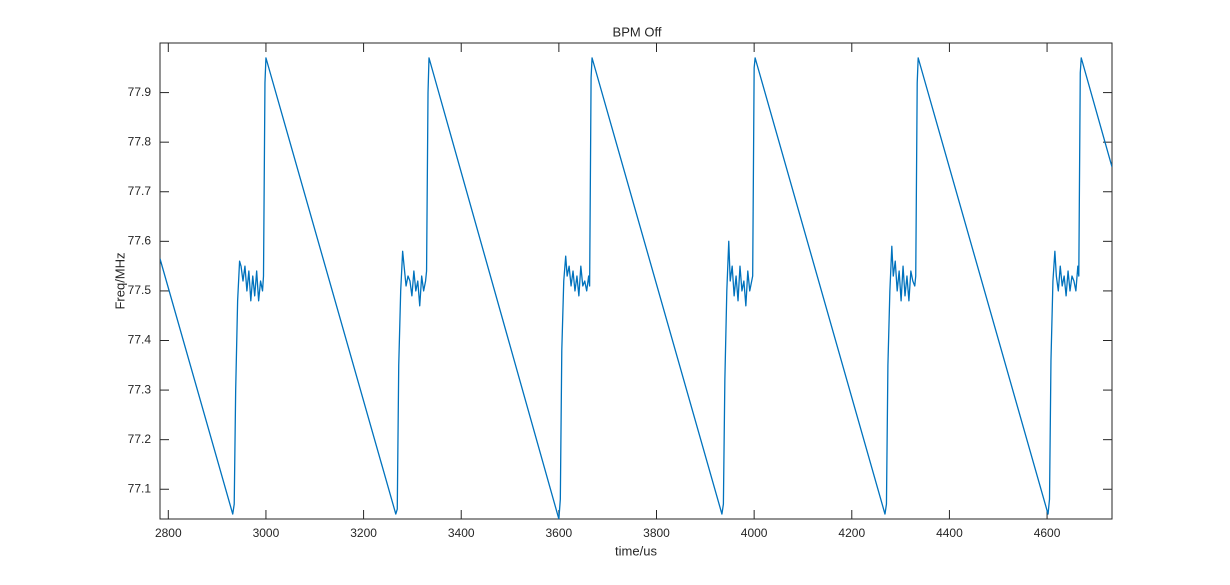 This screenshot has height=585, width=1230. I want to click on x-tick-label: 4400, so click(949, 533).